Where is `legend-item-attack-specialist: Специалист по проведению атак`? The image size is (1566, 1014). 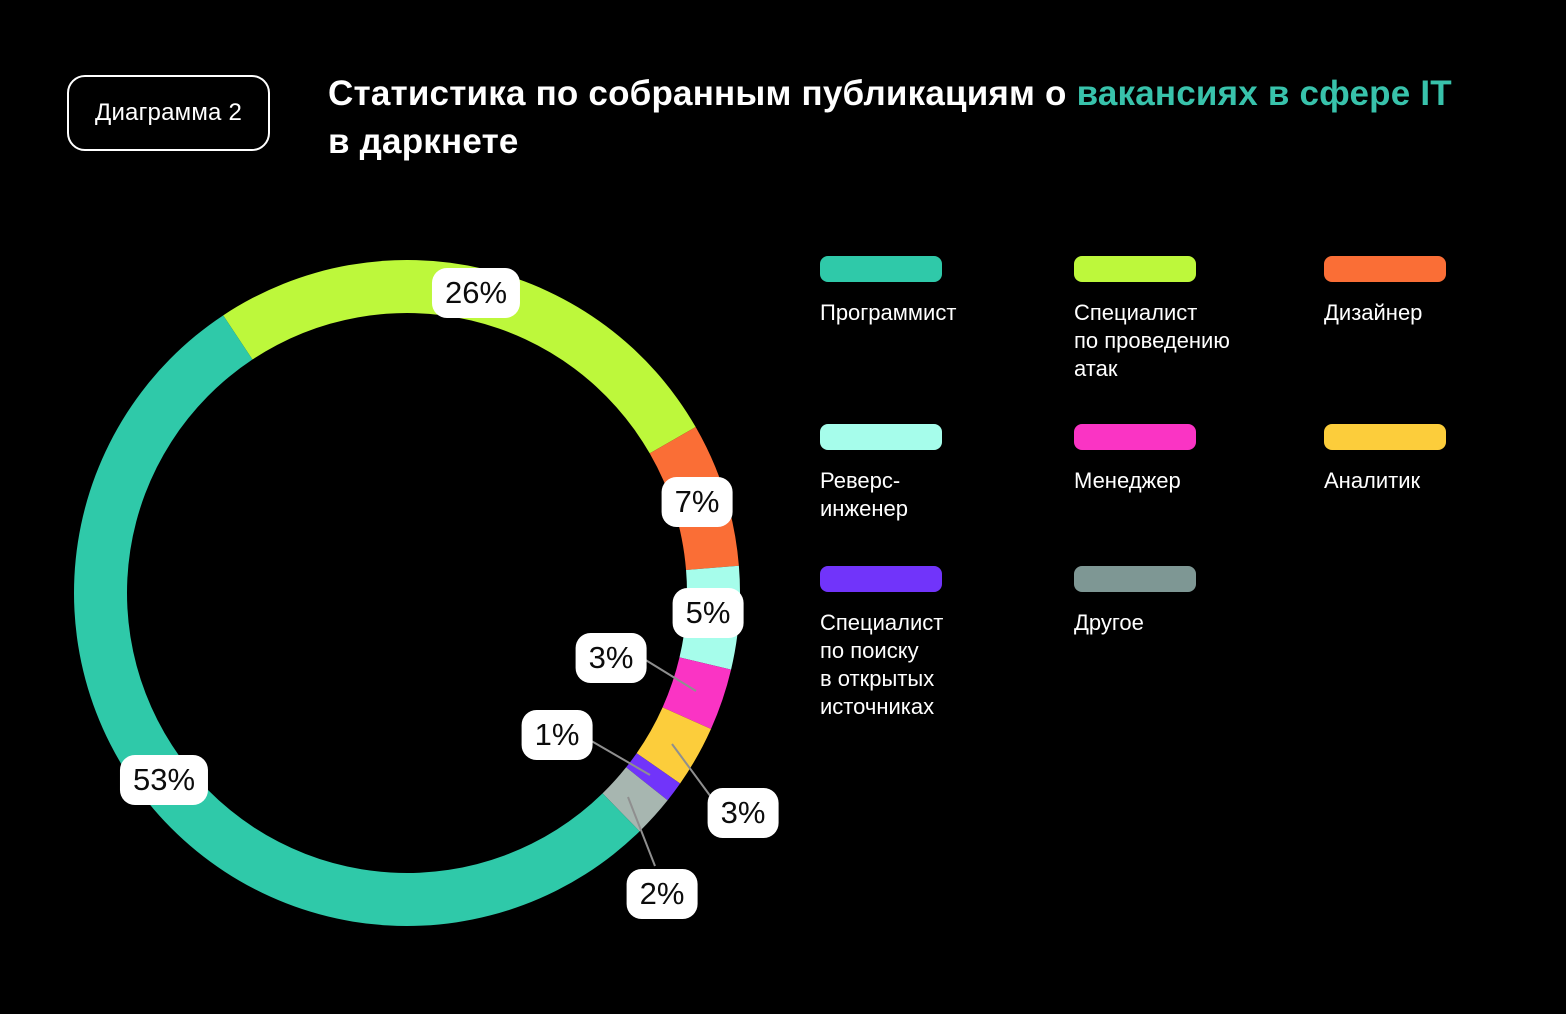 legend-item-attack-specialist: Специалист по проведению атак is located at coordinates (1195, 319).